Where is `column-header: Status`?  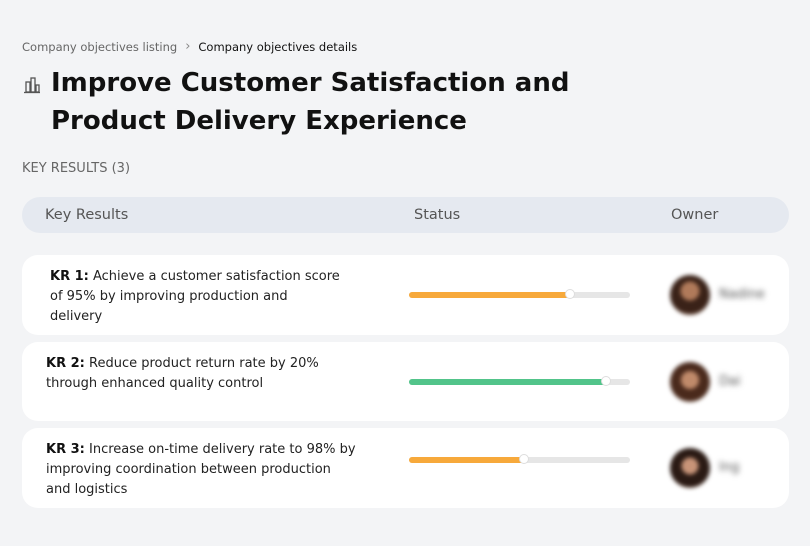 column-header: Status is located at coordinates (437, 215).